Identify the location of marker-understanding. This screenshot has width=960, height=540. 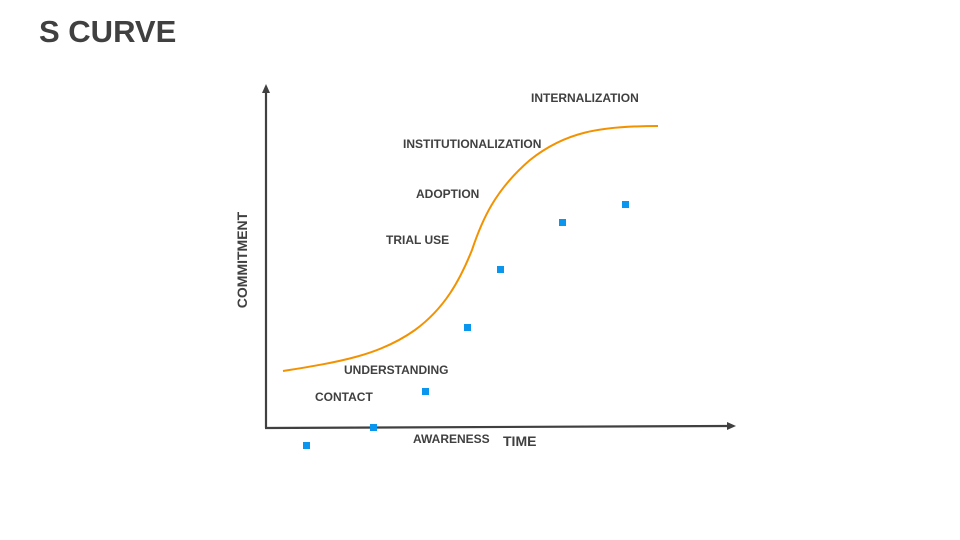
(425, 391).